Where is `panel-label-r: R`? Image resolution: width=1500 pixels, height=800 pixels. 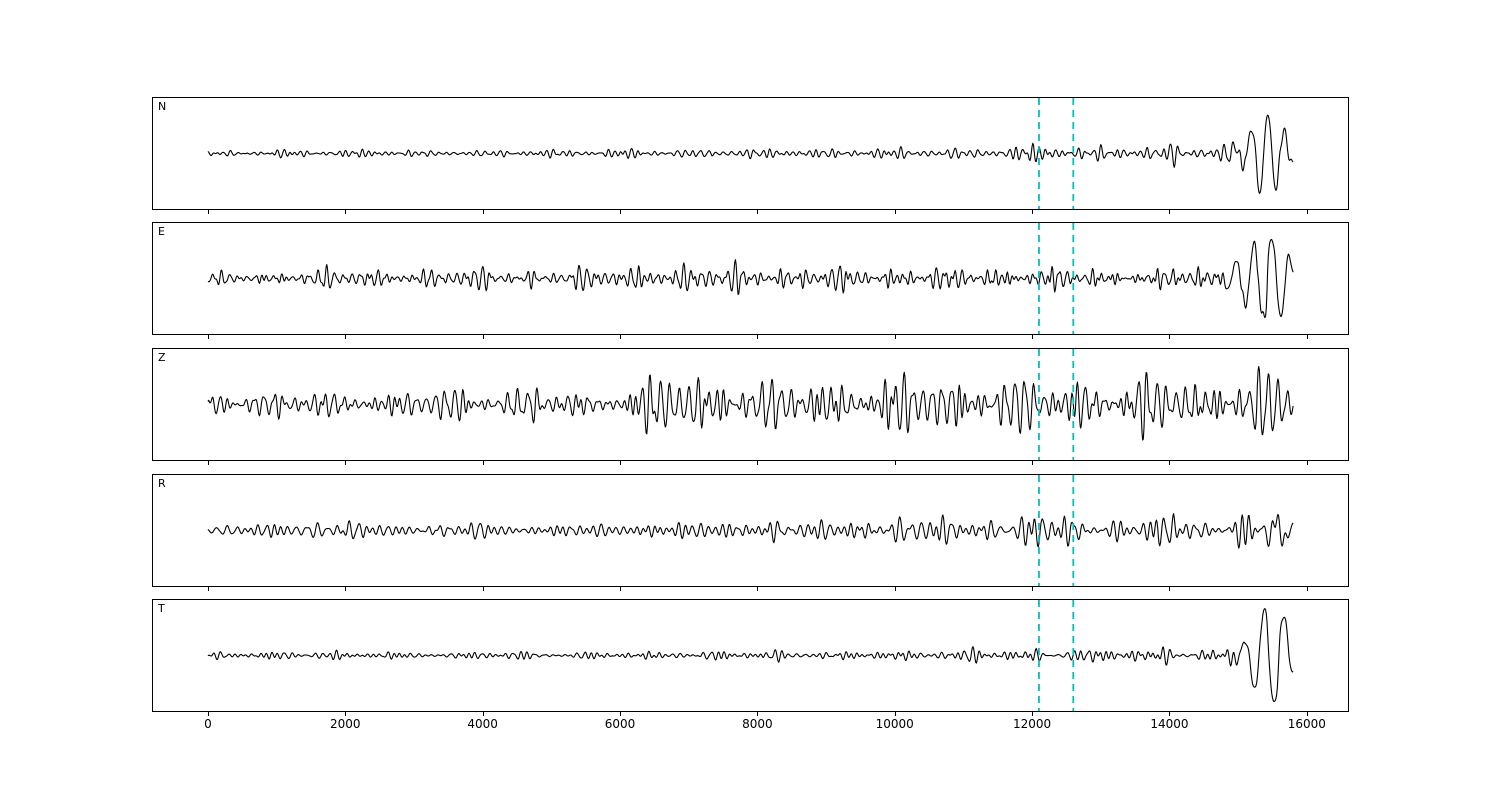
panel-label-r: R is located at coordinates (162, 483).